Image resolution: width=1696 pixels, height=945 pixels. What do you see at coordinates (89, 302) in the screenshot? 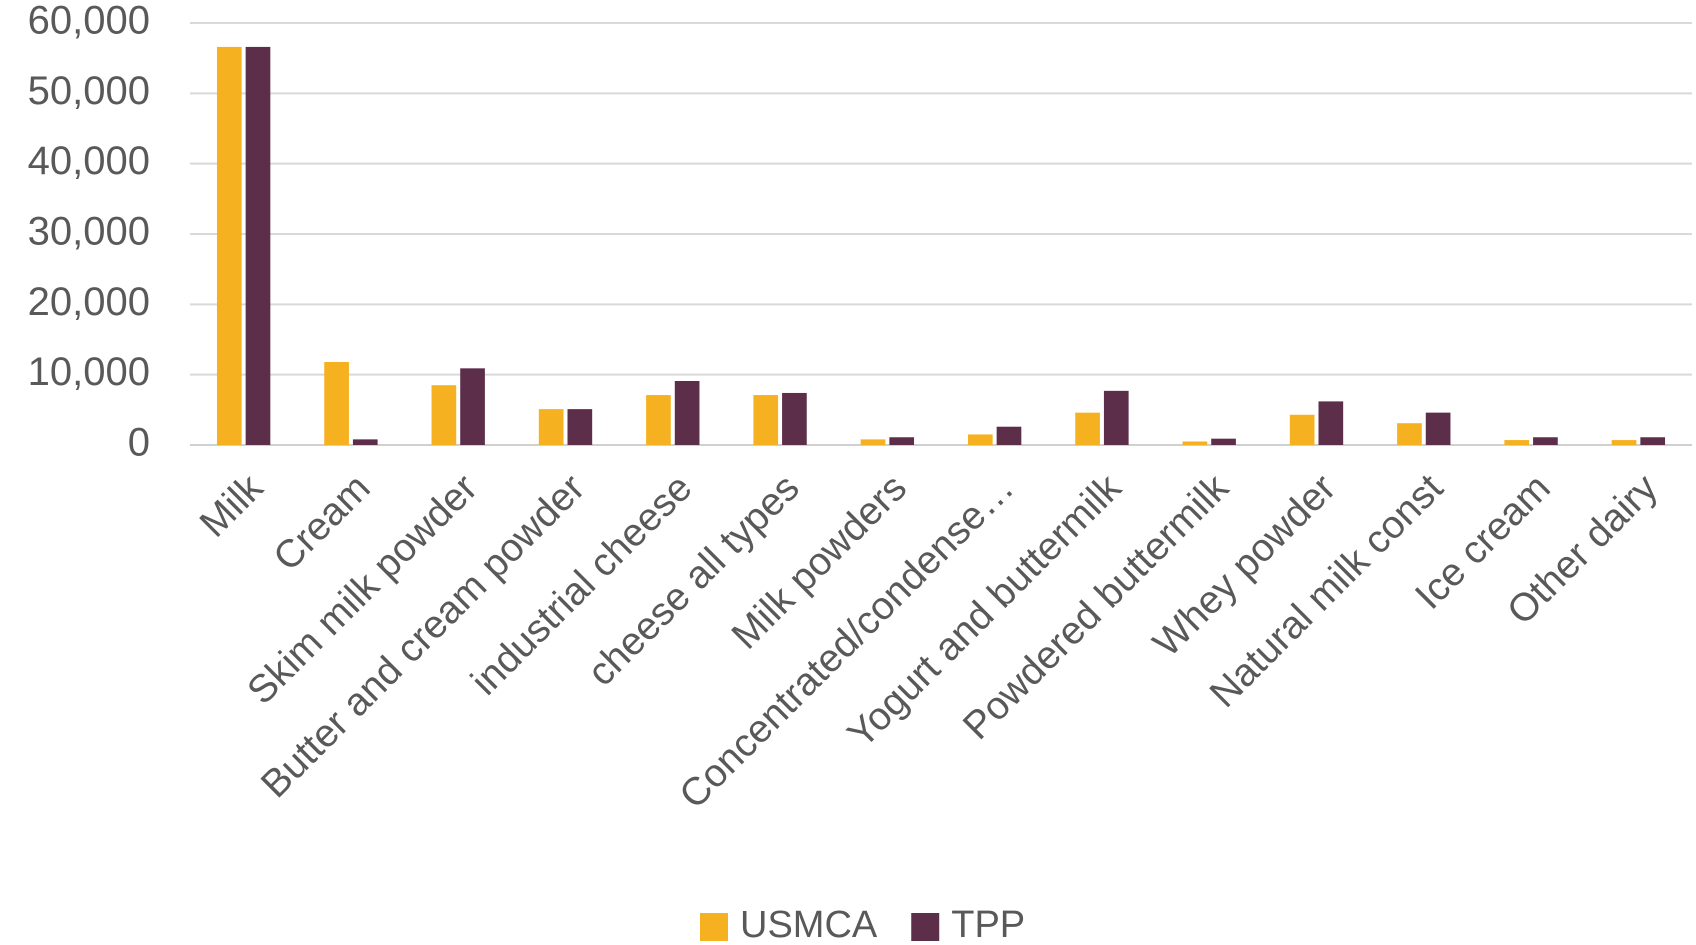
I see `y-tick-label: 20,000` at bounding box center [89, 302].